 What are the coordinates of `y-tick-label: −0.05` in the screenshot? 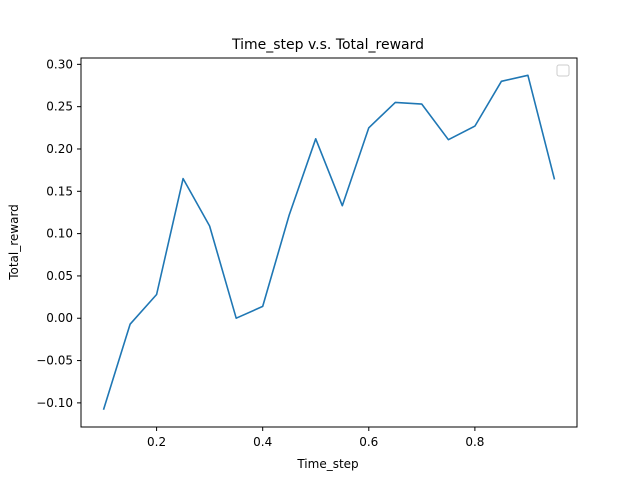 It's located at (54, 361).